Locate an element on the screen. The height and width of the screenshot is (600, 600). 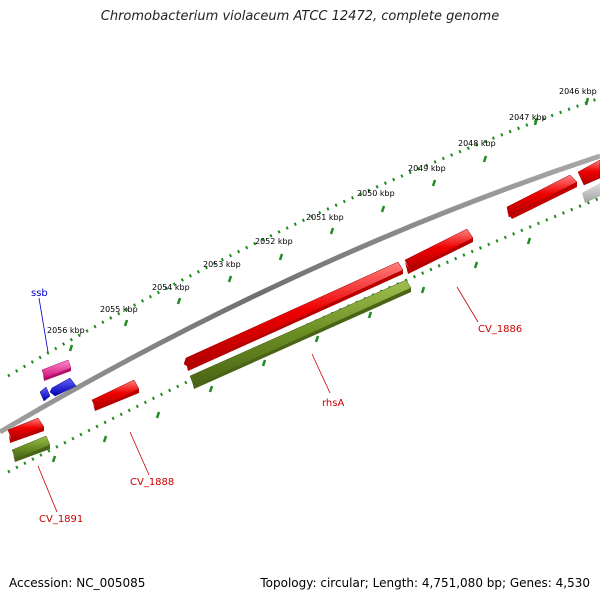
cds-rhsA is located at coordinates (293, 316).